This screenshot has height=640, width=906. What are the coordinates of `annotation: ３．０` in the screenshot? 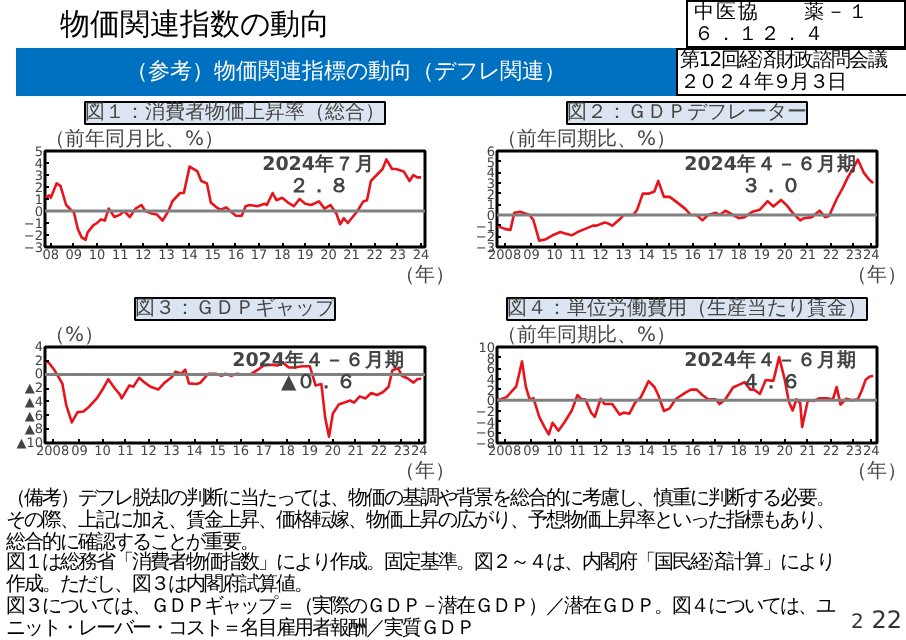 It's located at (770, 186).